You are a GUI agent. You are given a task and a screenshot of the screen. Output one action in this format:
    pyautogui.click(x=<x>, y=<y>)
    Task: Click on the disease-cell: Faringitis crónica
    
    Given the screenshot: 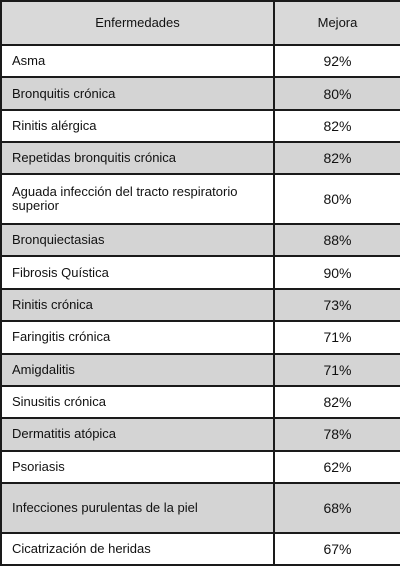 What is the action you would take?
    pyautogui.click(x=137, y=337)
    